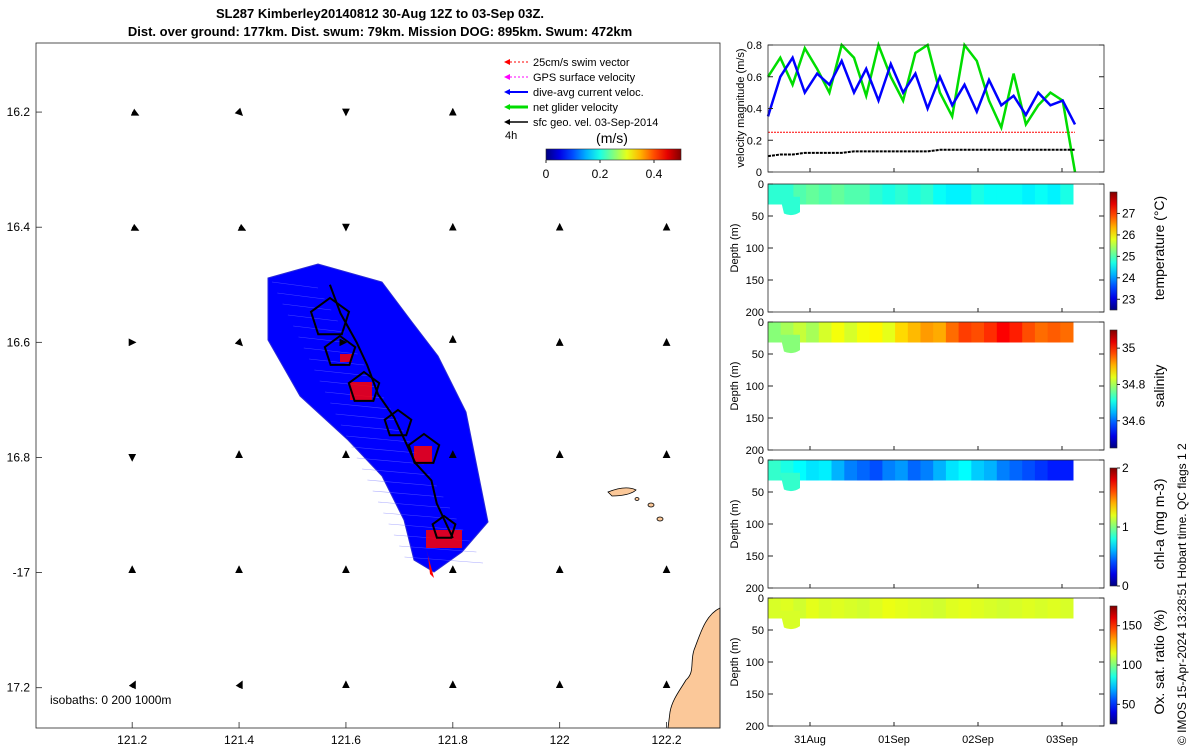 Image resolution: width=1200 pixels, height=750 pixels. Describe the element at coordinates (1129, 704) in the screenshot. I see `depth-colorbar-tick-label: 50` at that location.